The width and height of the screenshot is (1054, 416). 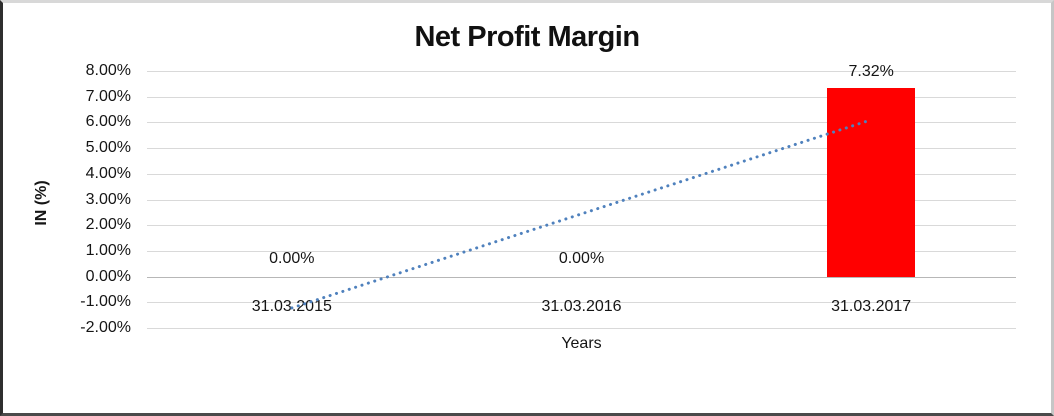 I want to click on y-tick-label: 8.00%, so click(x=108, y=70).